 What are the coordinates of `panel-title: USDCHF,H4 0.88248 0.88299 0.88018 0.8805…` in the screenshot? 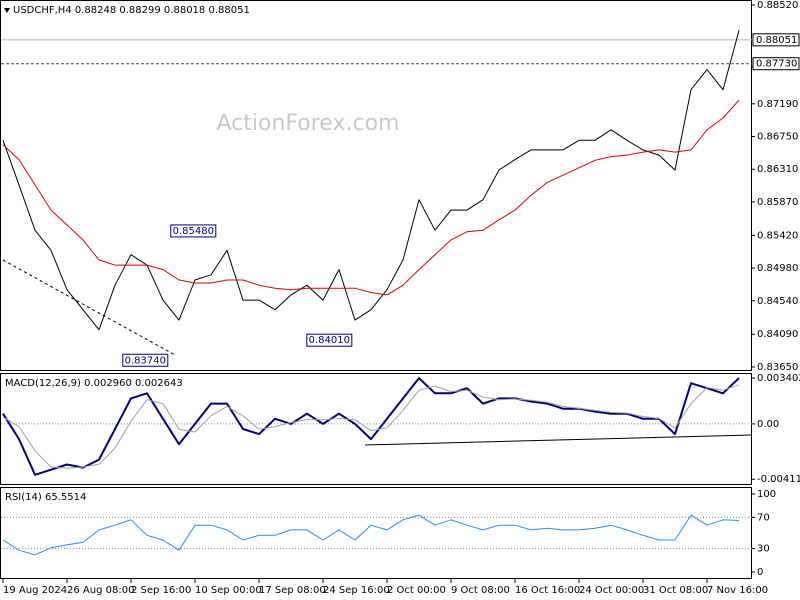 It's located at (131, 10).